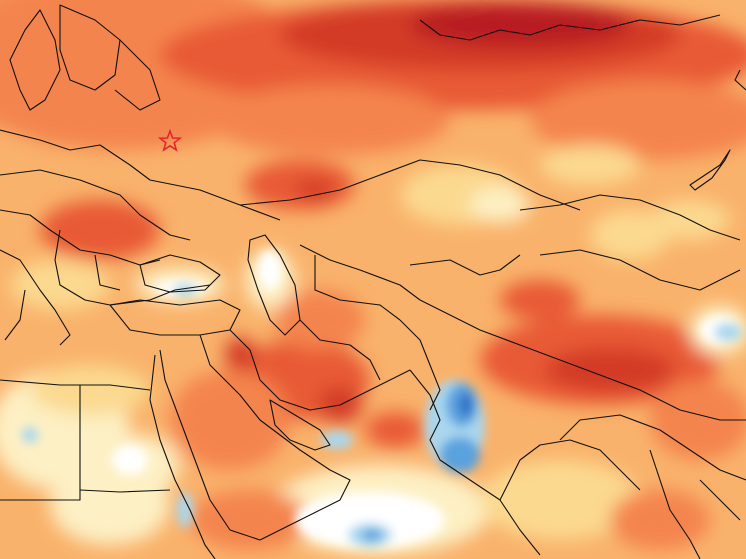 The height and width of the screenshot is (559, 746). I want to click on star-marker, so click(170, 141).